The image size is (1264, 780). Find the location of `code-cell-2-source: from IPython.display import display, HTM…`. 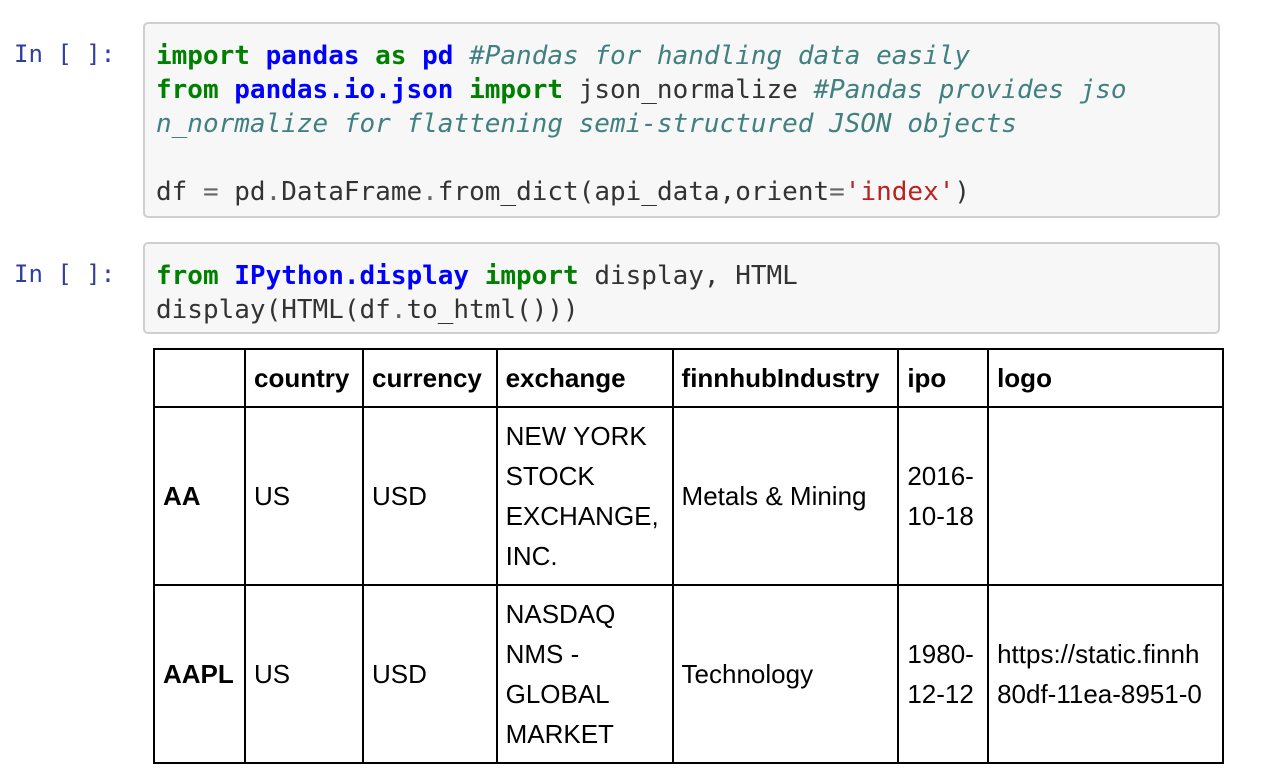

code-cell-2-source: from IPython.display import display, HTM… is located at coordinates (681, 285).